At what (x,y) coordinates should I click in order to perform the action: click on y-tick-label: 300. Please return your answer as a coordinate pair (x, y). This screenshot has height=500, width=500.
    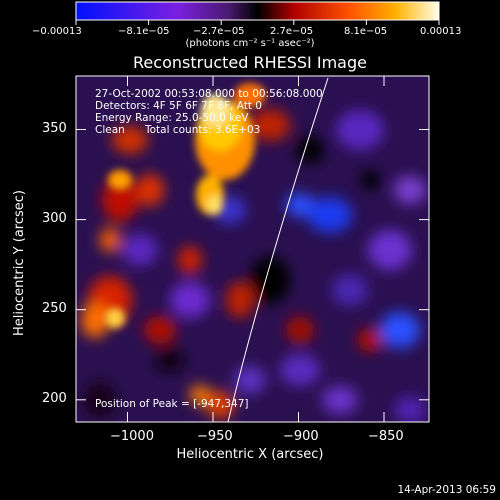
    Looking at the image, I should click on (54, 218).